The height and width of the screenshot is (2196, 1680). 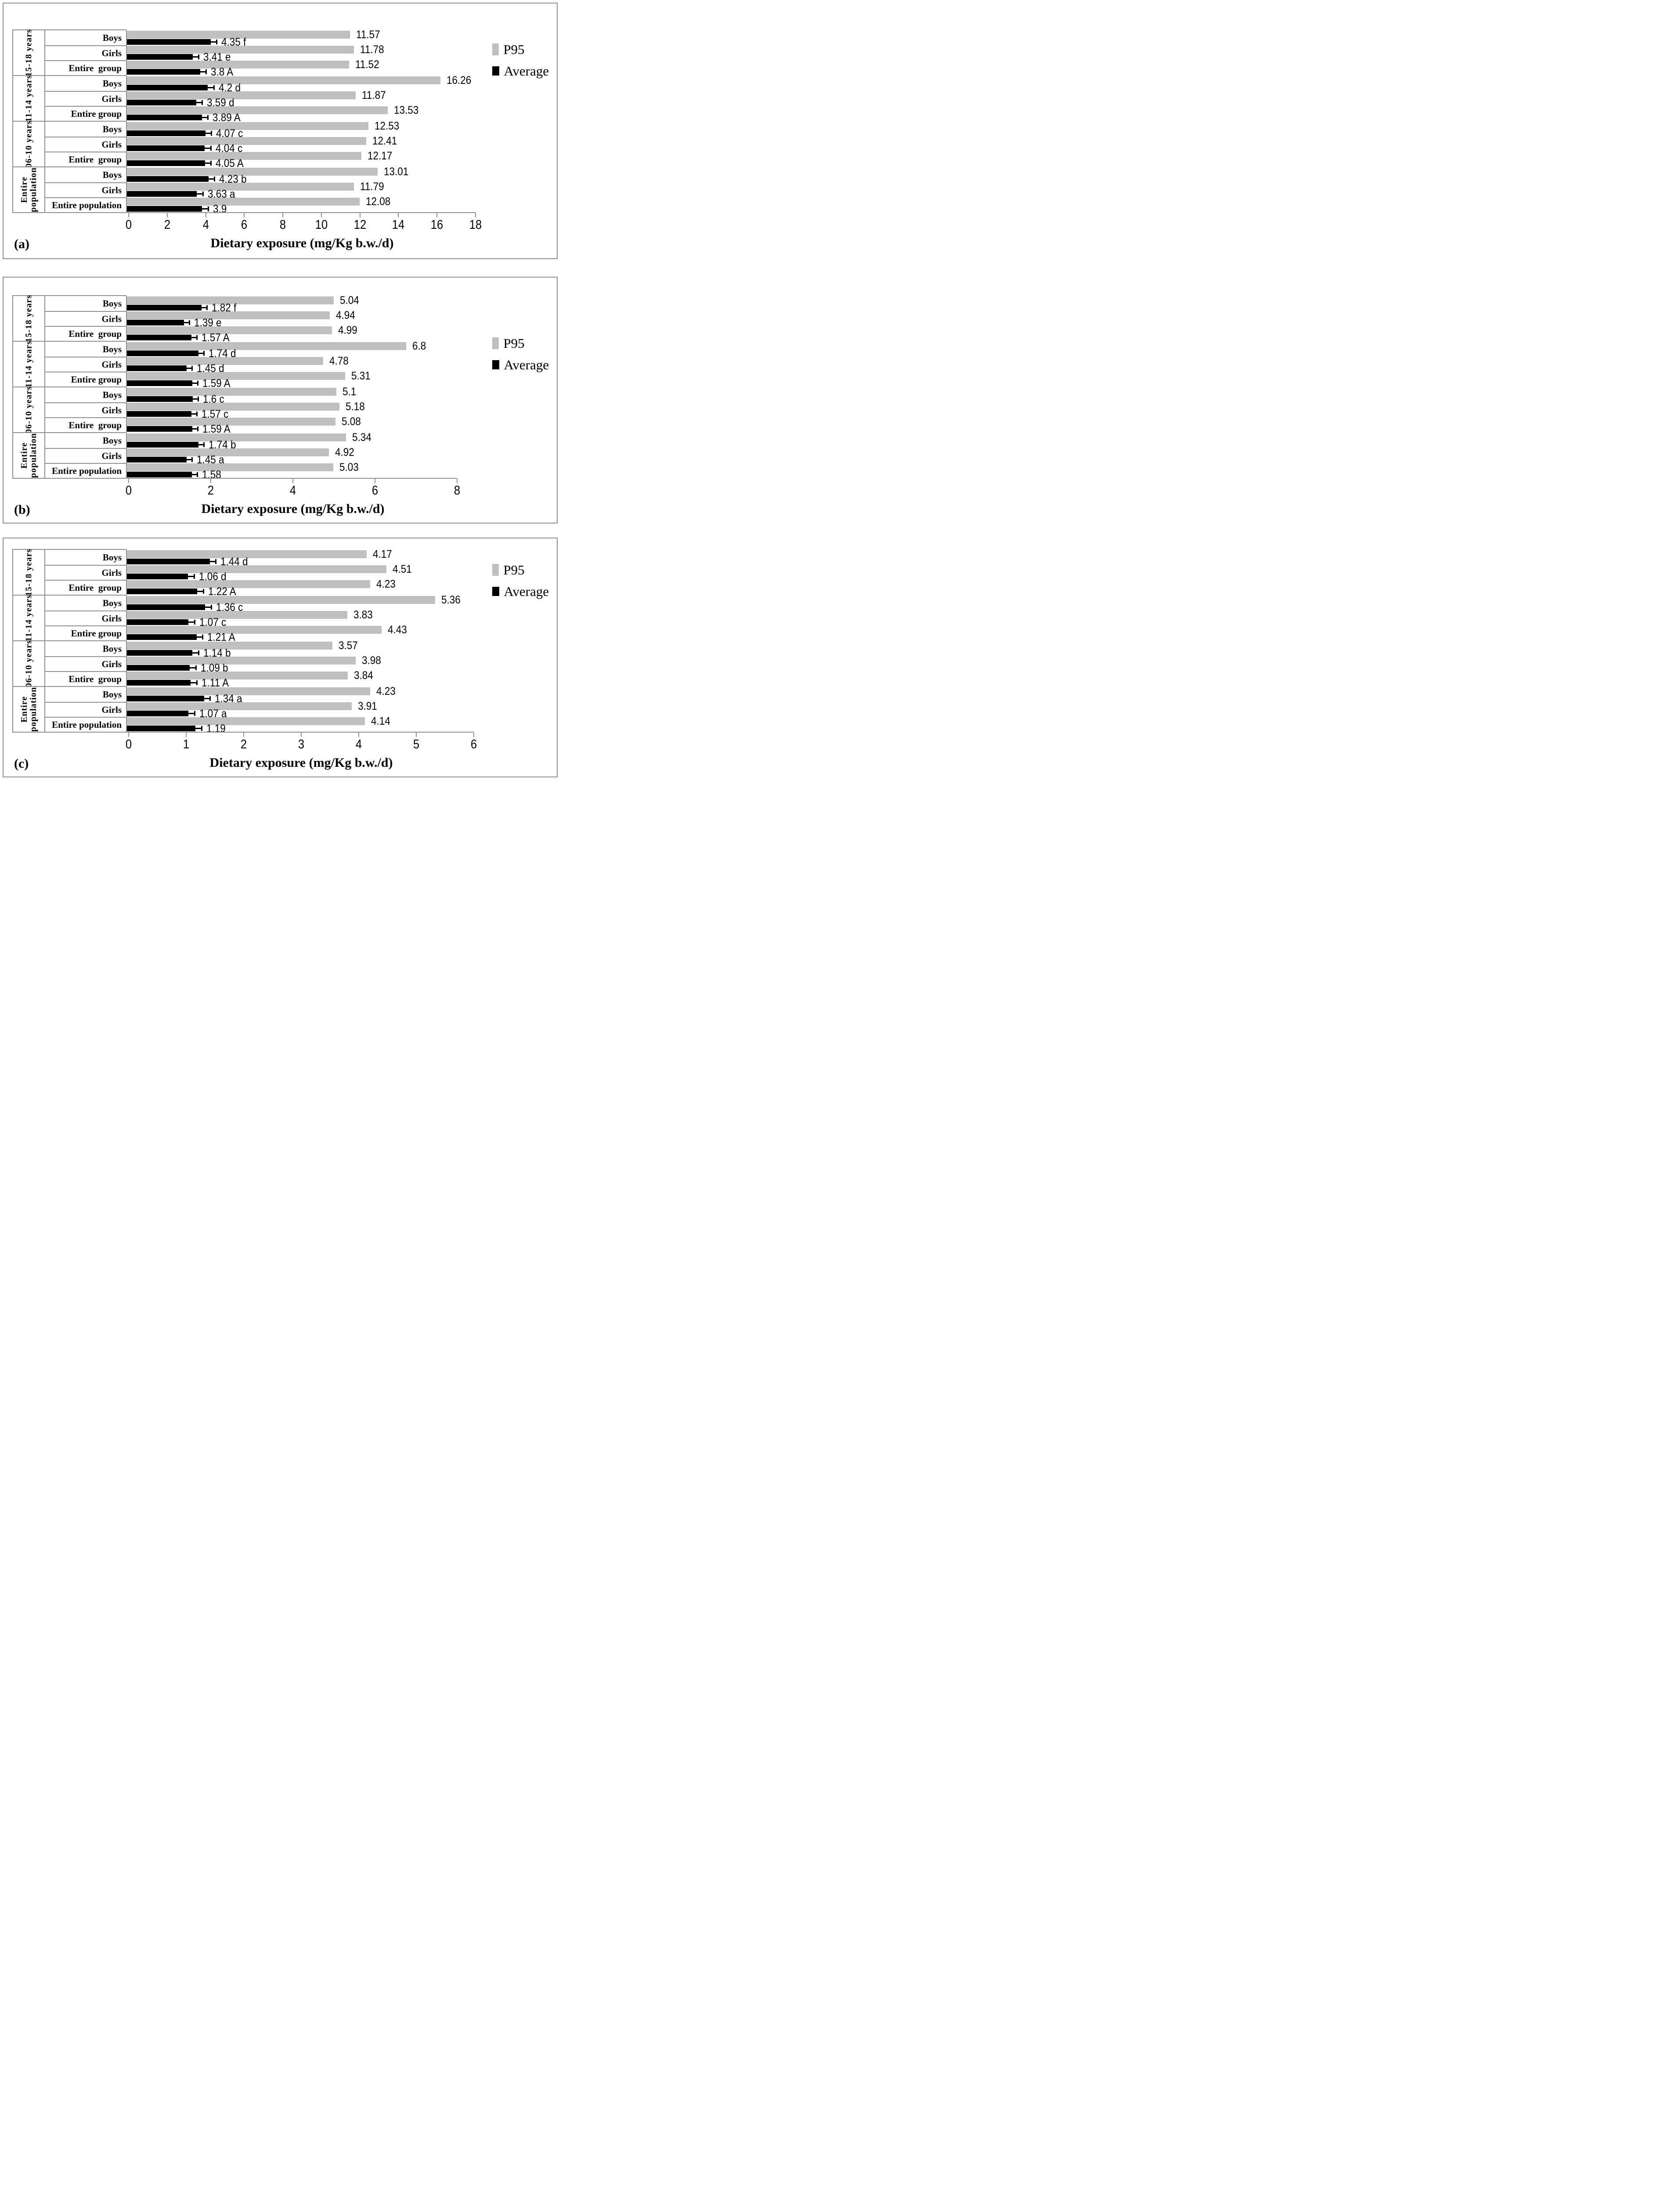 I want to click on group-label: 15-18 years, so click(x=28, y=318).